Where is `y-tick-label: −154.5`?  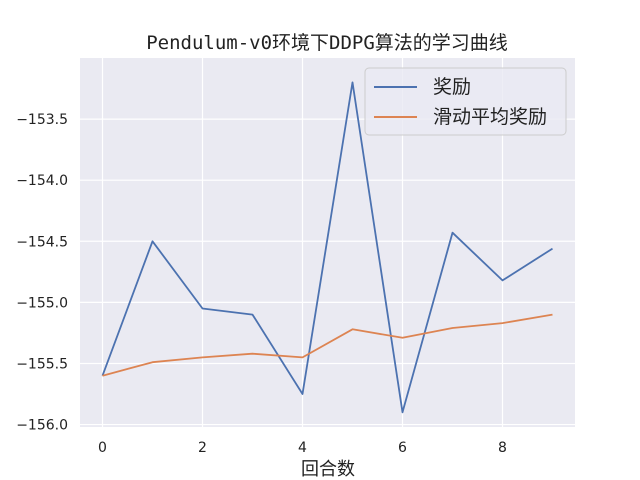
y-tick-label: −154.5 is located at coordinates (42, 242).